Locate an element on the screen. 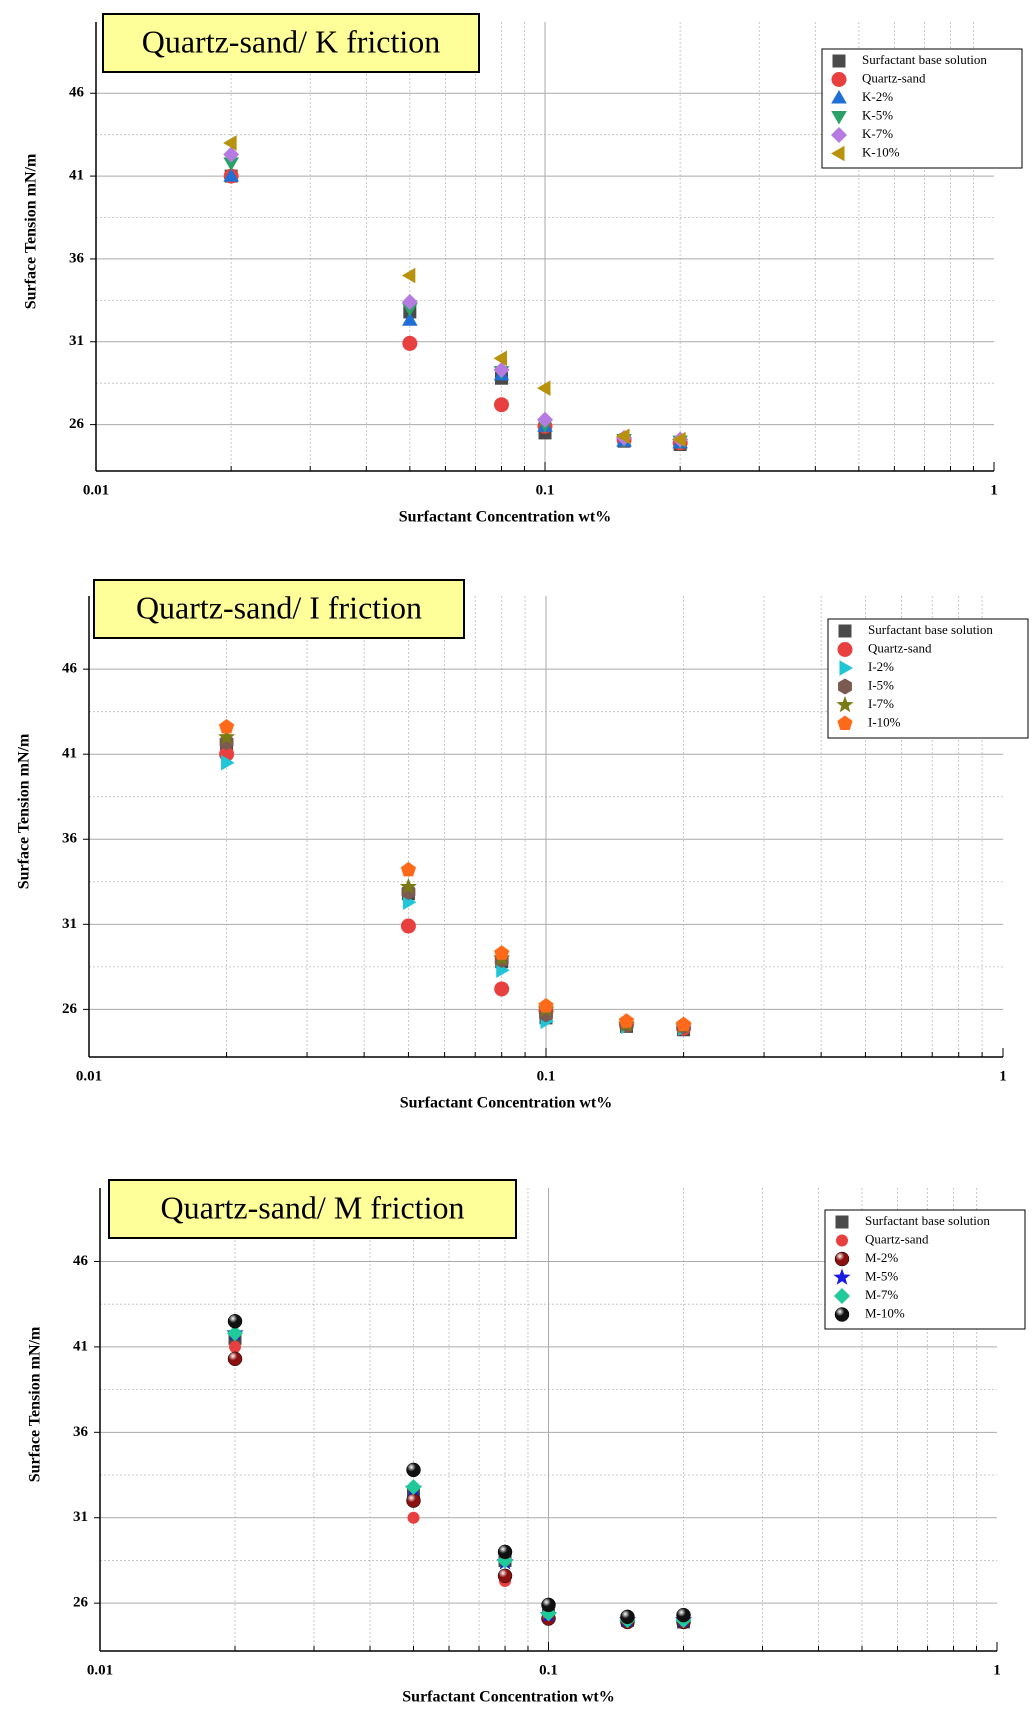  chart-title: Quartz-sand/ M friction is located at coordinates (313, 1207).